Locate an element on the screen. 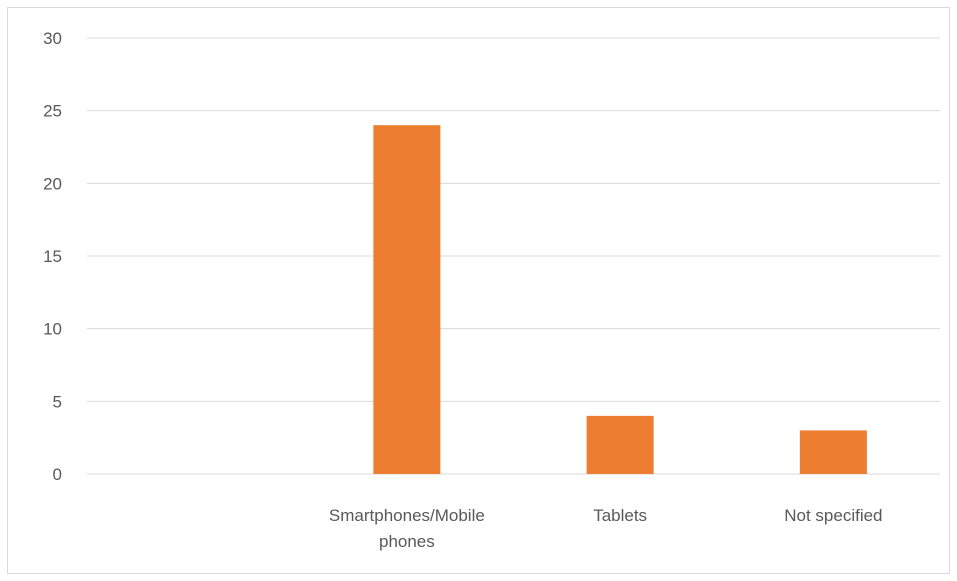 This screenshot has height=581, width=957. y-tick-label-0: 0 is located at coordinates (57, 474).